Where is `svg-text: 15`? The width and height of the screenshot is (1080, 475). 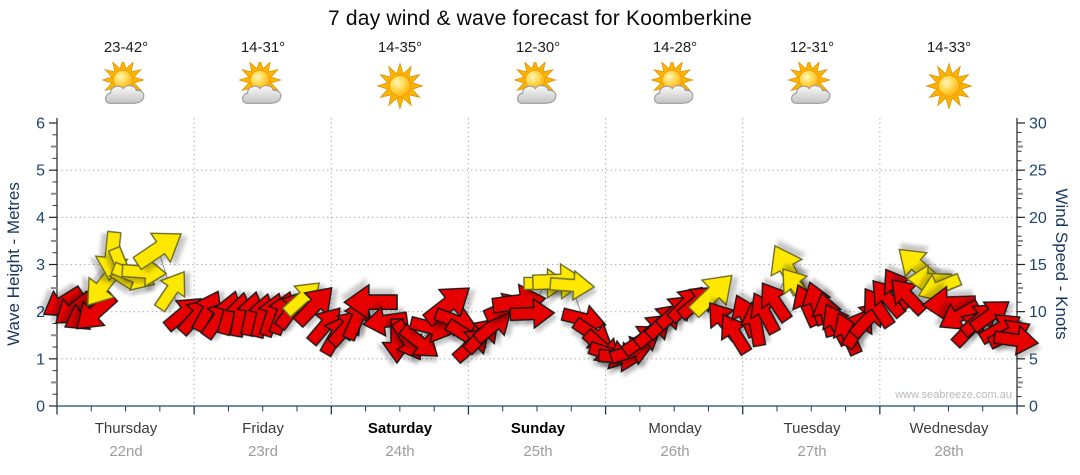
svg-text: 15 is located at coordinates (1038, 265).